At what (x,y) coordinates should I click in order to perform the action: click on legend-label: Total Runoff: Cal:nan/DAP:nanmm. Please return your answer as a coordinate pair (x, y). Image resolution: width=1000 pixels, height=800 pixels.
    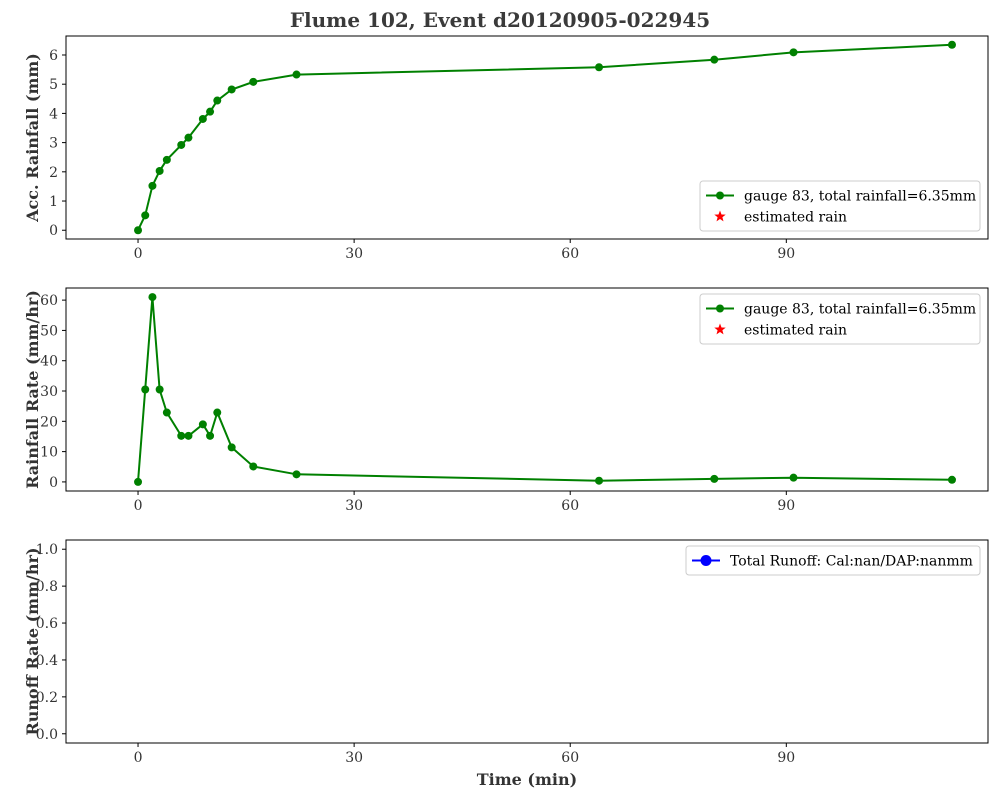
    Looking at the image, I should click on (851, 562).